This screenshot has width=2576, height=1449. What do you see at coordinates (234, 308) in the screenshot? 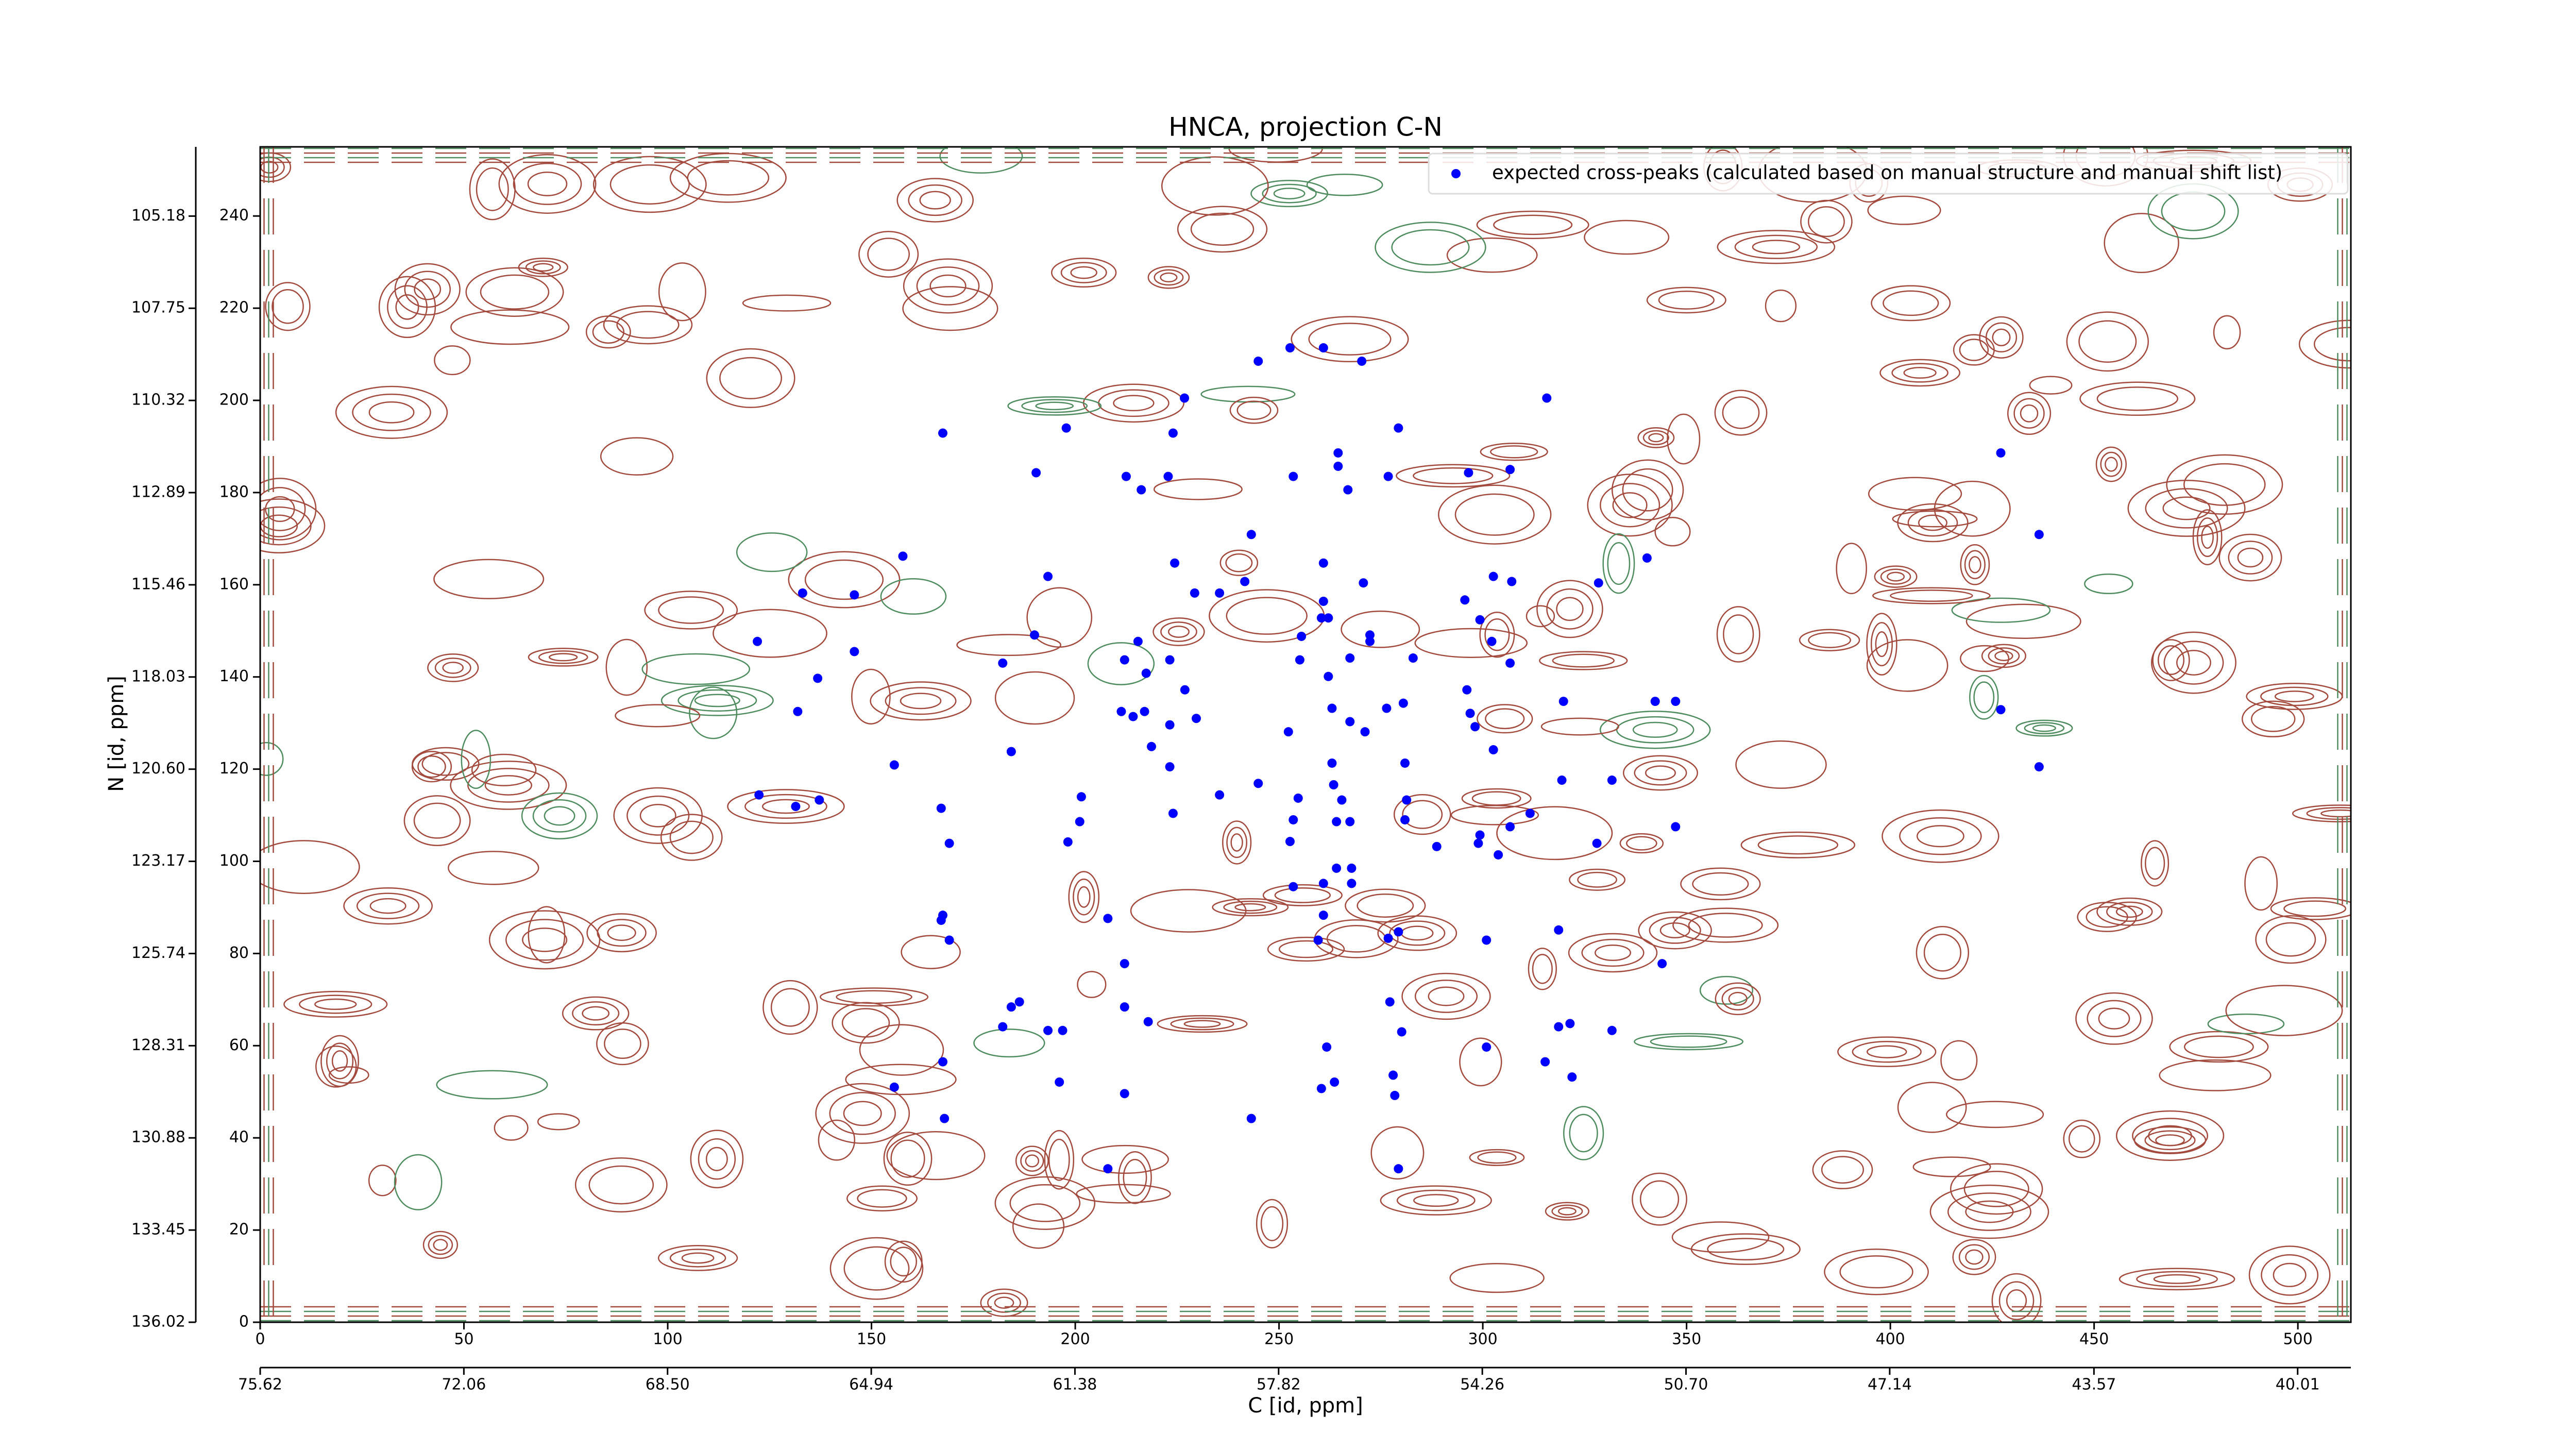
I see `y-tick-label: 220` at bounding box center [234, 308].